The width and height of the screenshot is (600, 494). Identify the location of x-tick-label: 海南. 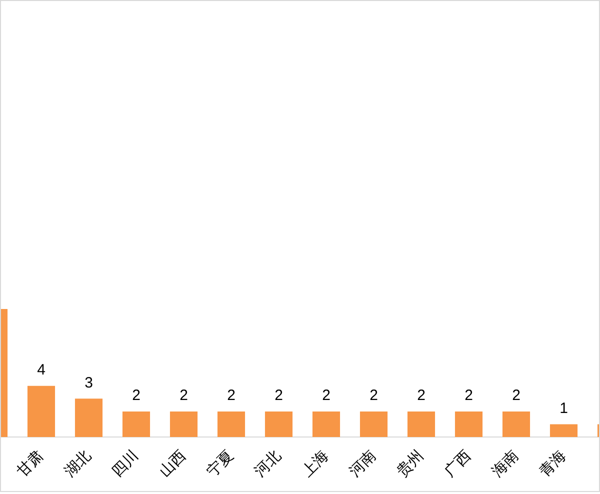
(505, 463).